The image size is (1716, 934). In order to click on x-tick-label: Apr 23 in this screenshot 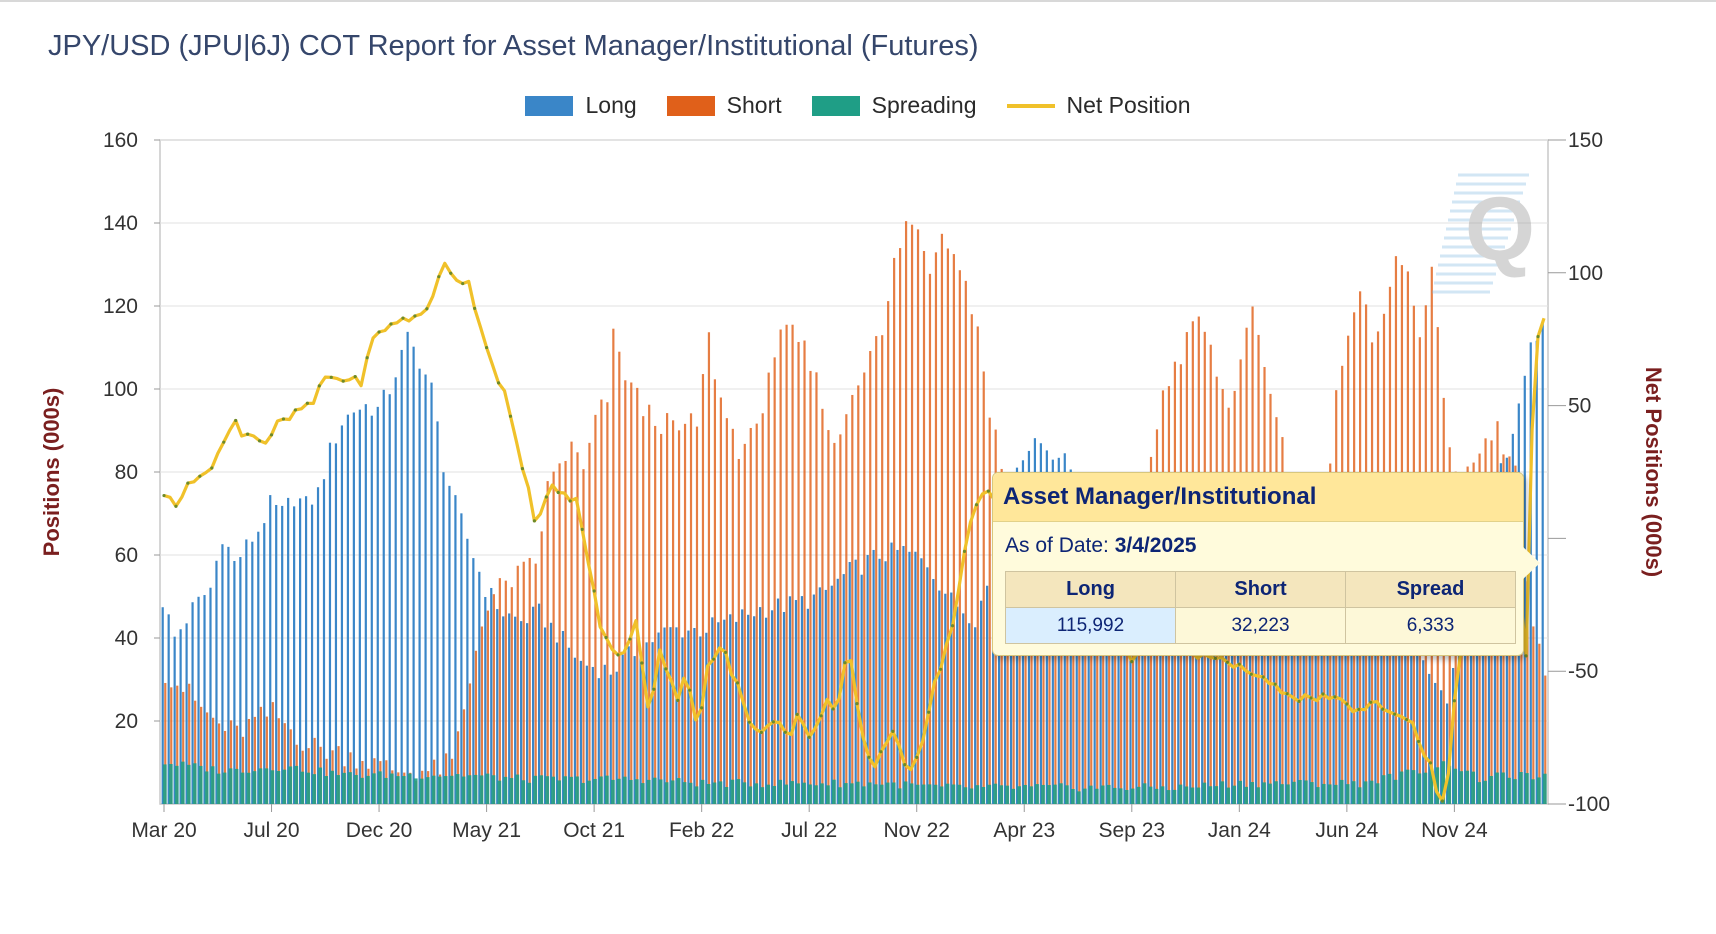, I will do `click(1024, 830)`.